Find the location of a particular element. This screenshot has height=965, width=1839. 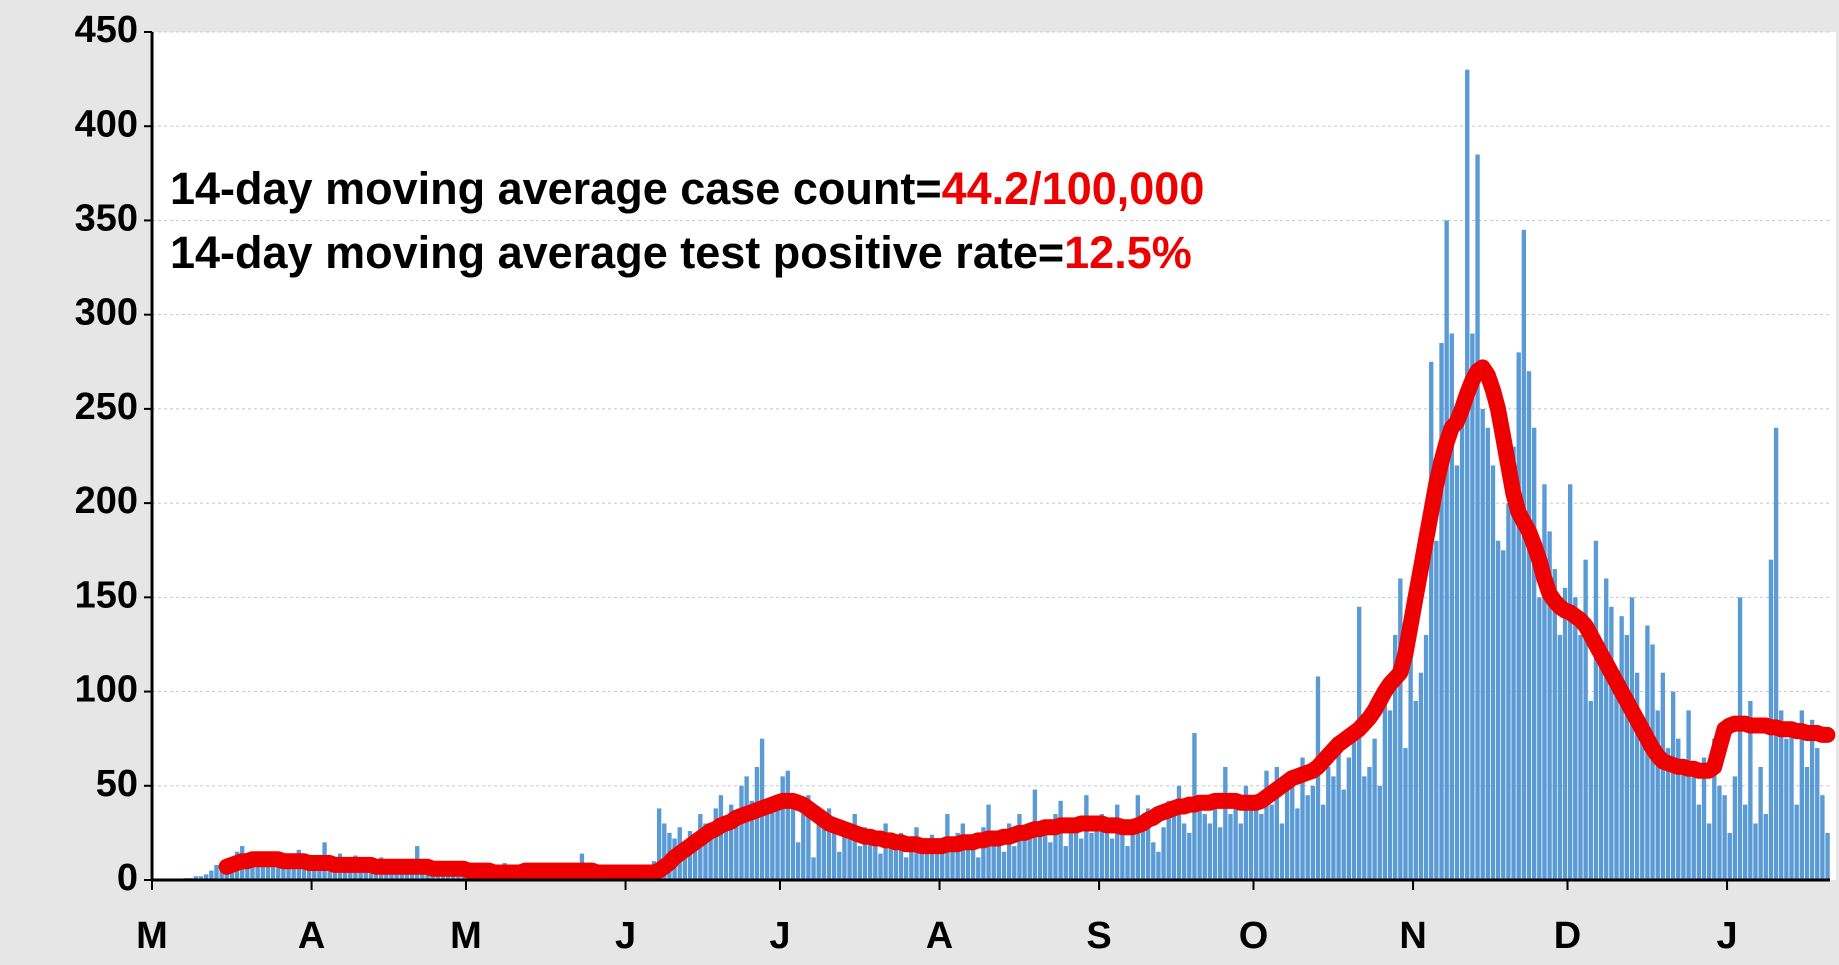

x-tick-label: M is located at coordinates (152, 936).